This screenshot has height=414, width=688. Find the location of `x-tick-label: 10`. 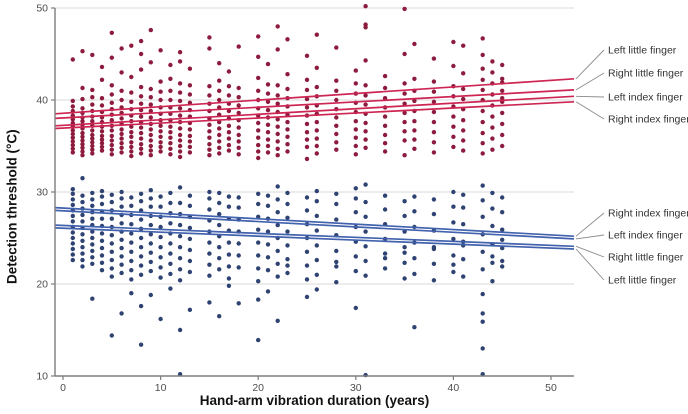

x-tick-label: 10 is located at coordinates (161, 388).